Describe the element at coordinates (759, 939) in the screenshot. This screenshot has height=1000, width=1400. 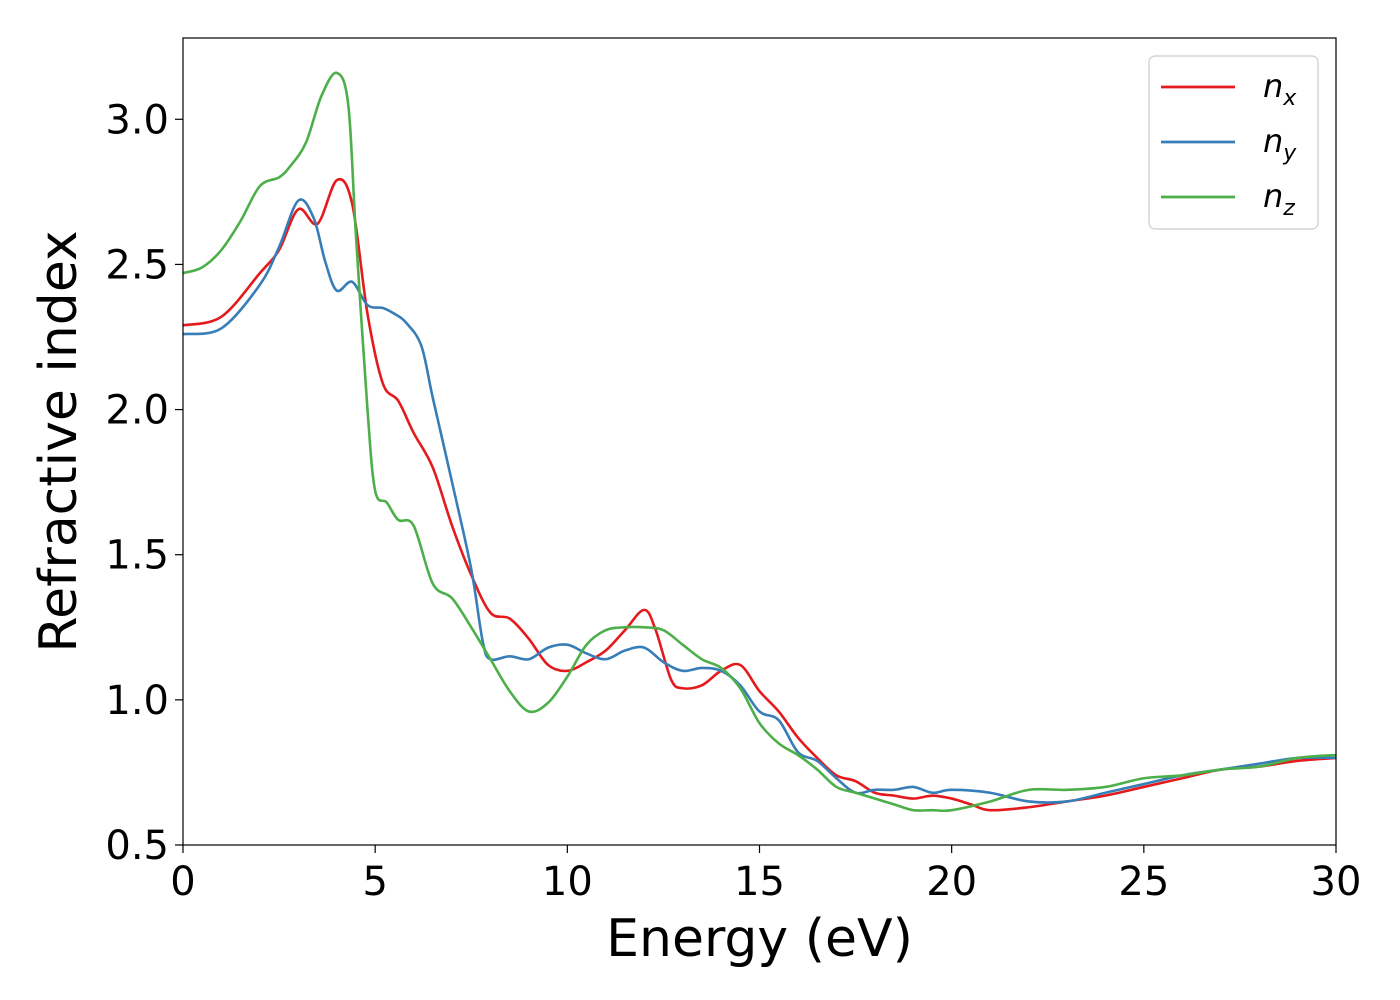
I see `x-axis-label: Energy (eV)` at that location.